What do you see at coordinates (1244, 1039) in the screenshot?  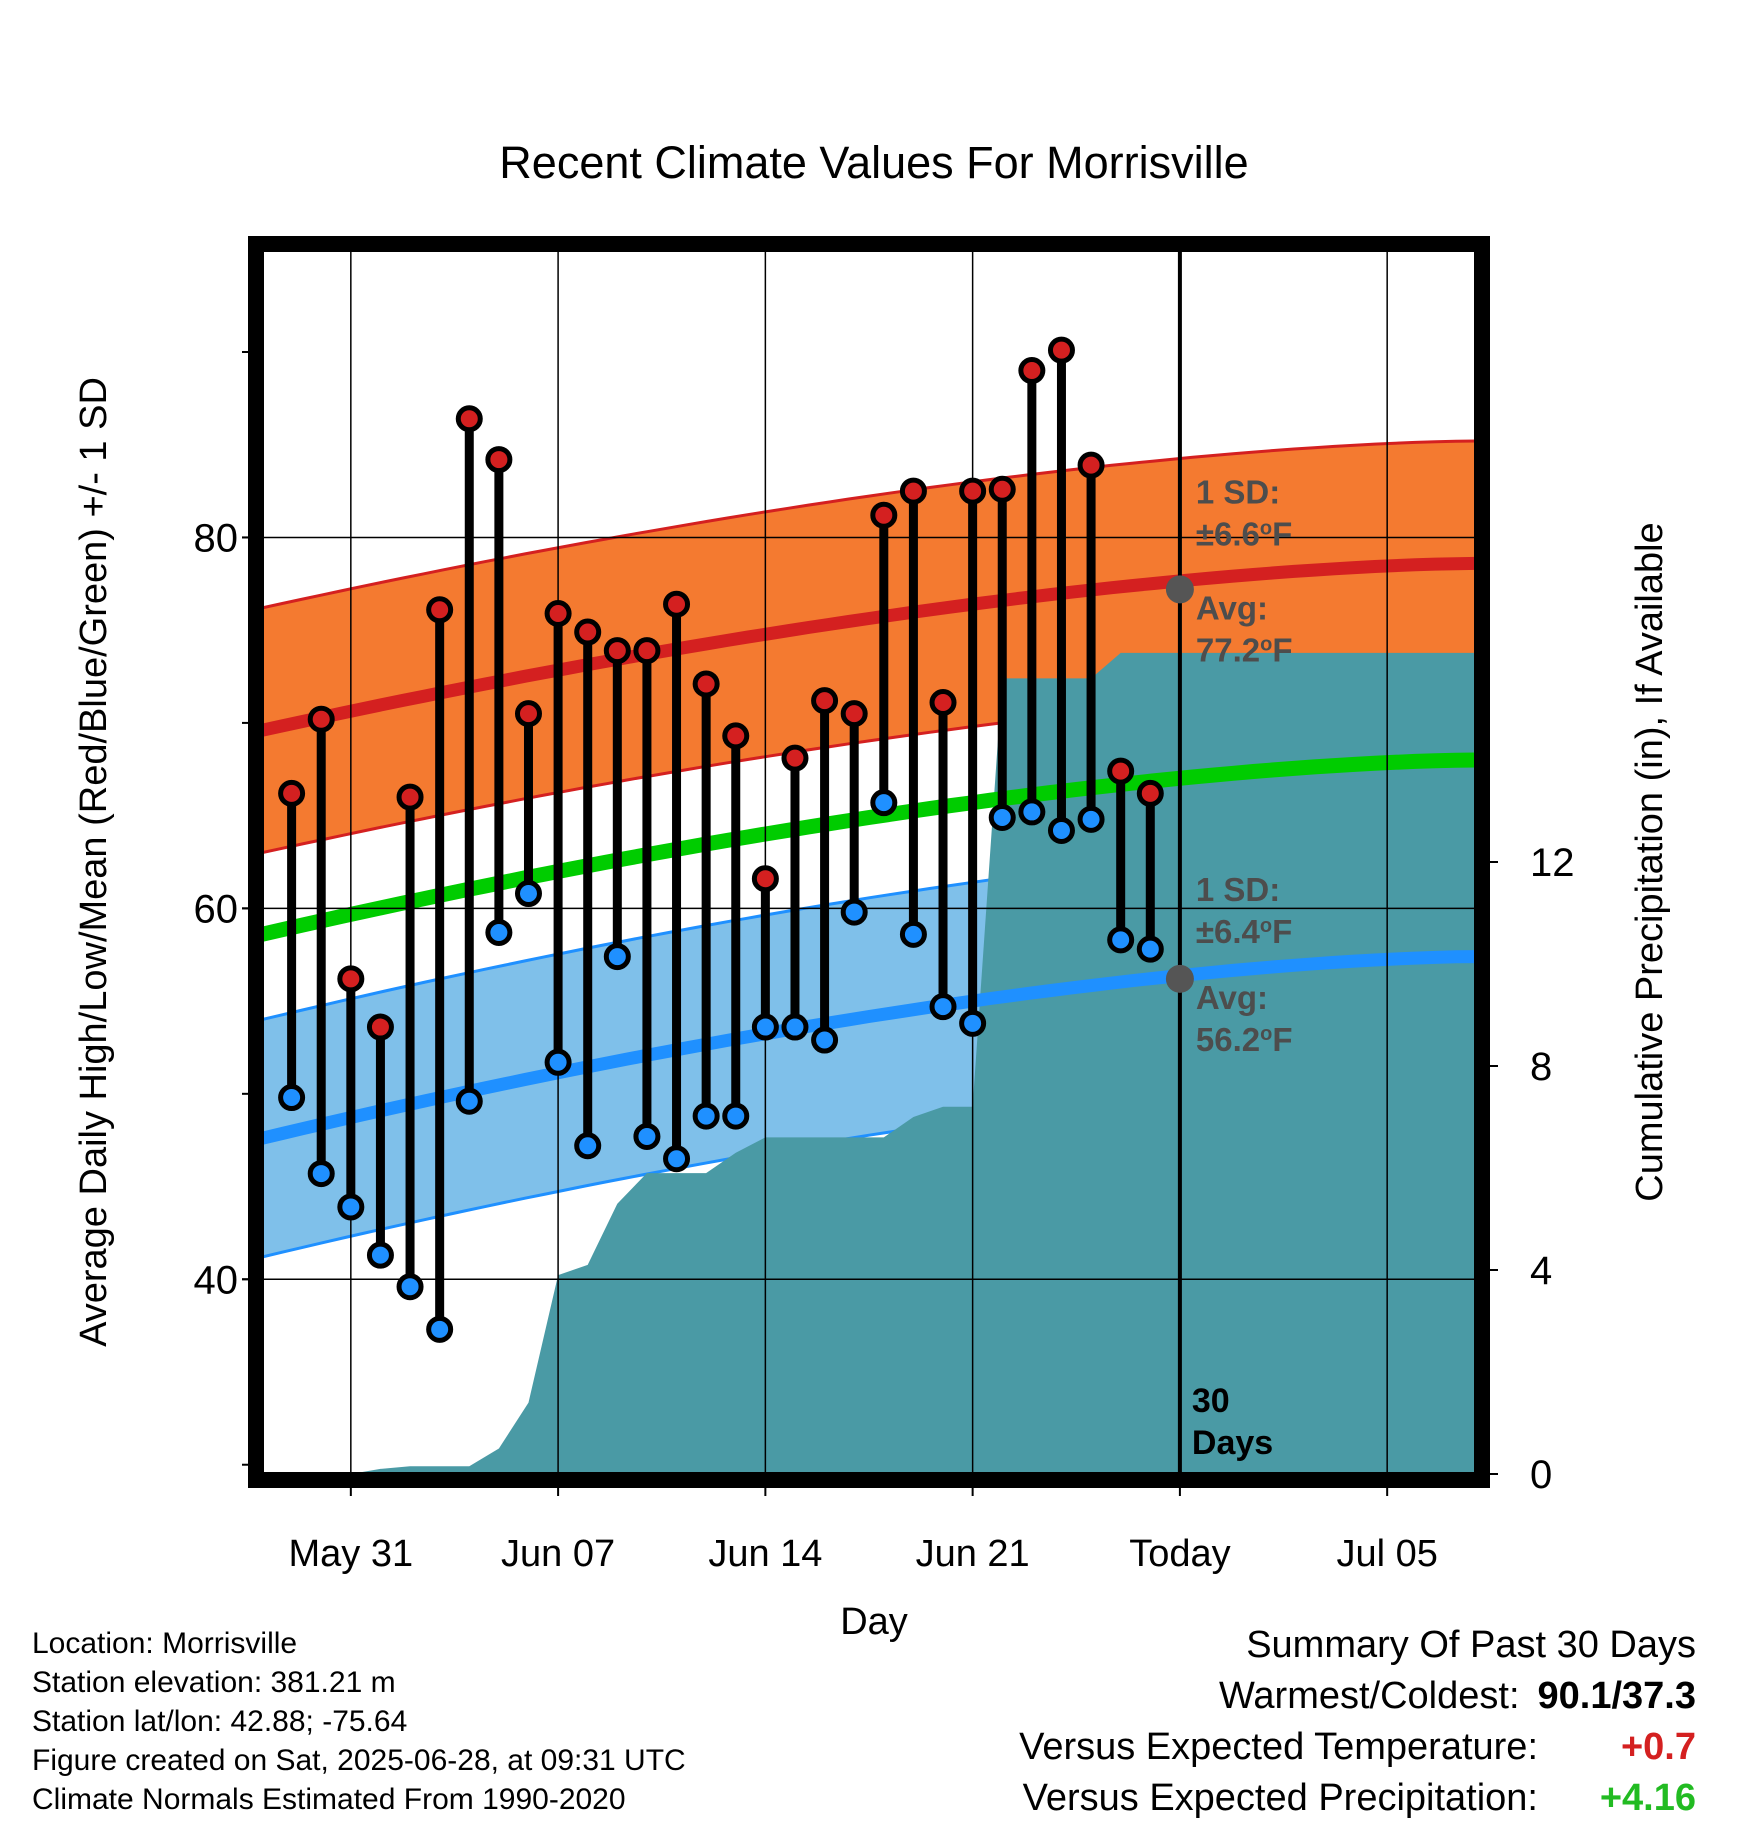 I see `low-avg-value: 56.2oF` at bounding box center [1244, 1039].